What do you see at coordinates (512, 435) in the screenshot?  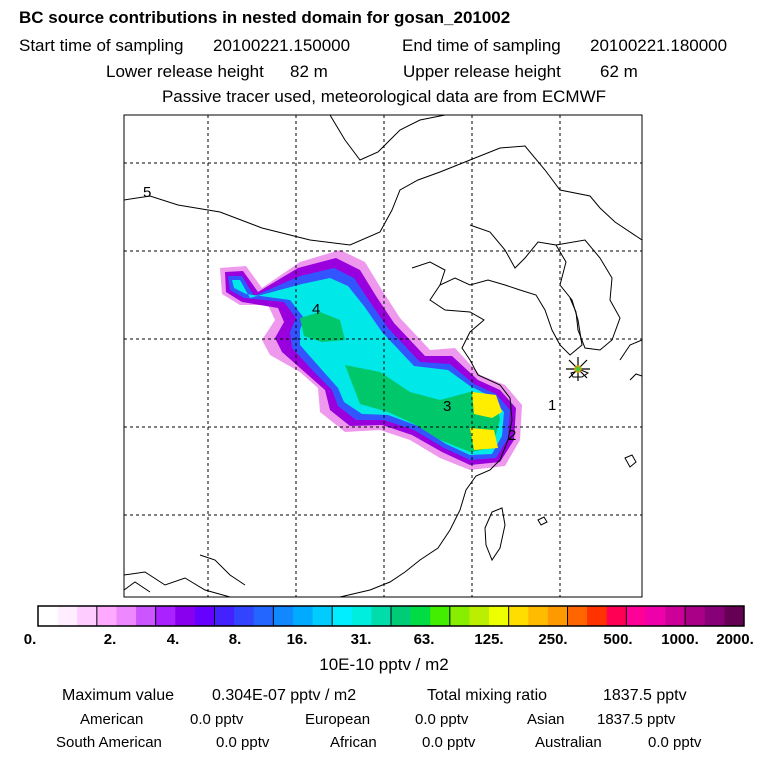 I see `region-label-2: 2` at bounding box center [512, 435].